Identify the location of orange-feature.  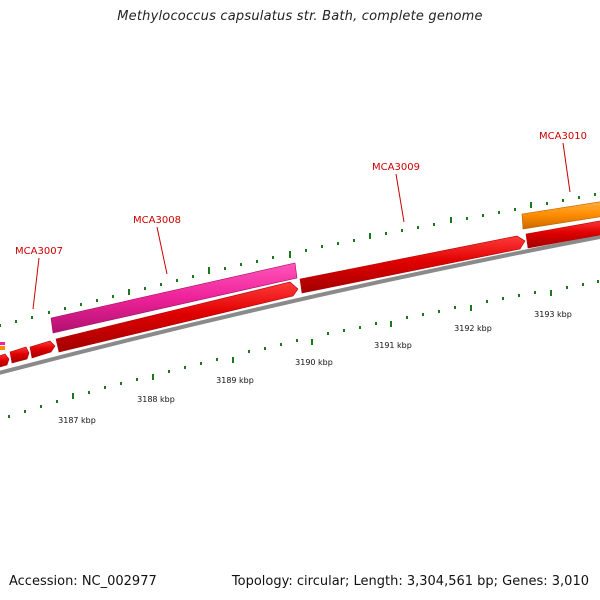
(560, 215).